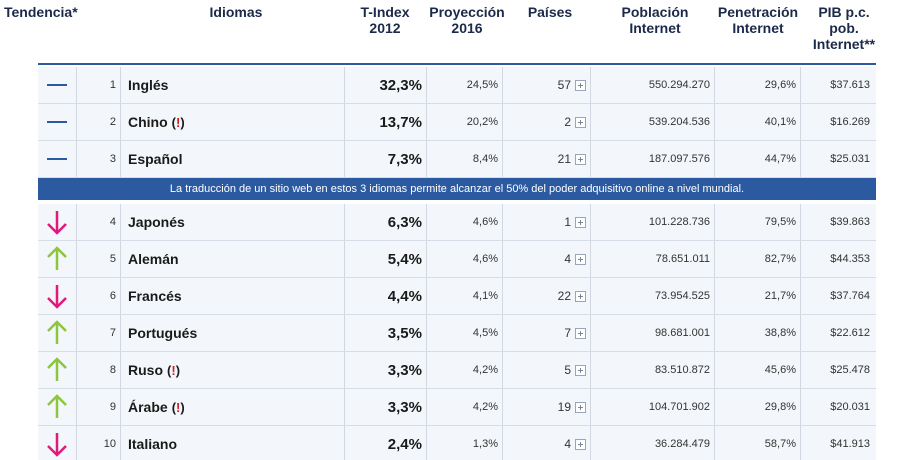  What do you see at coordinates (655, 20) in the screenshot?
I see `header-poblacion: Población Internet` at bounding box center [655, 20].